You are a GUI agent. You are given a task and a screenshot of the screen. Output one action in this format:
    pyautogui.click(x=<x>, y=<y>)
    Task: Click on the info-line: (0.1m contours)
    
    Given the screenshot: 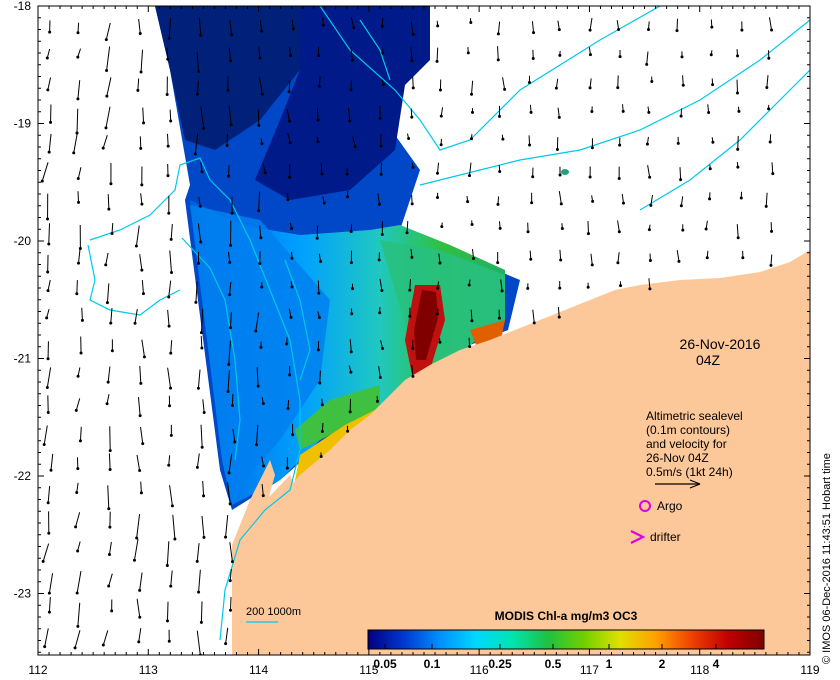 What is the action you would take?
    pyautogui.click(x=688, y=430)
    